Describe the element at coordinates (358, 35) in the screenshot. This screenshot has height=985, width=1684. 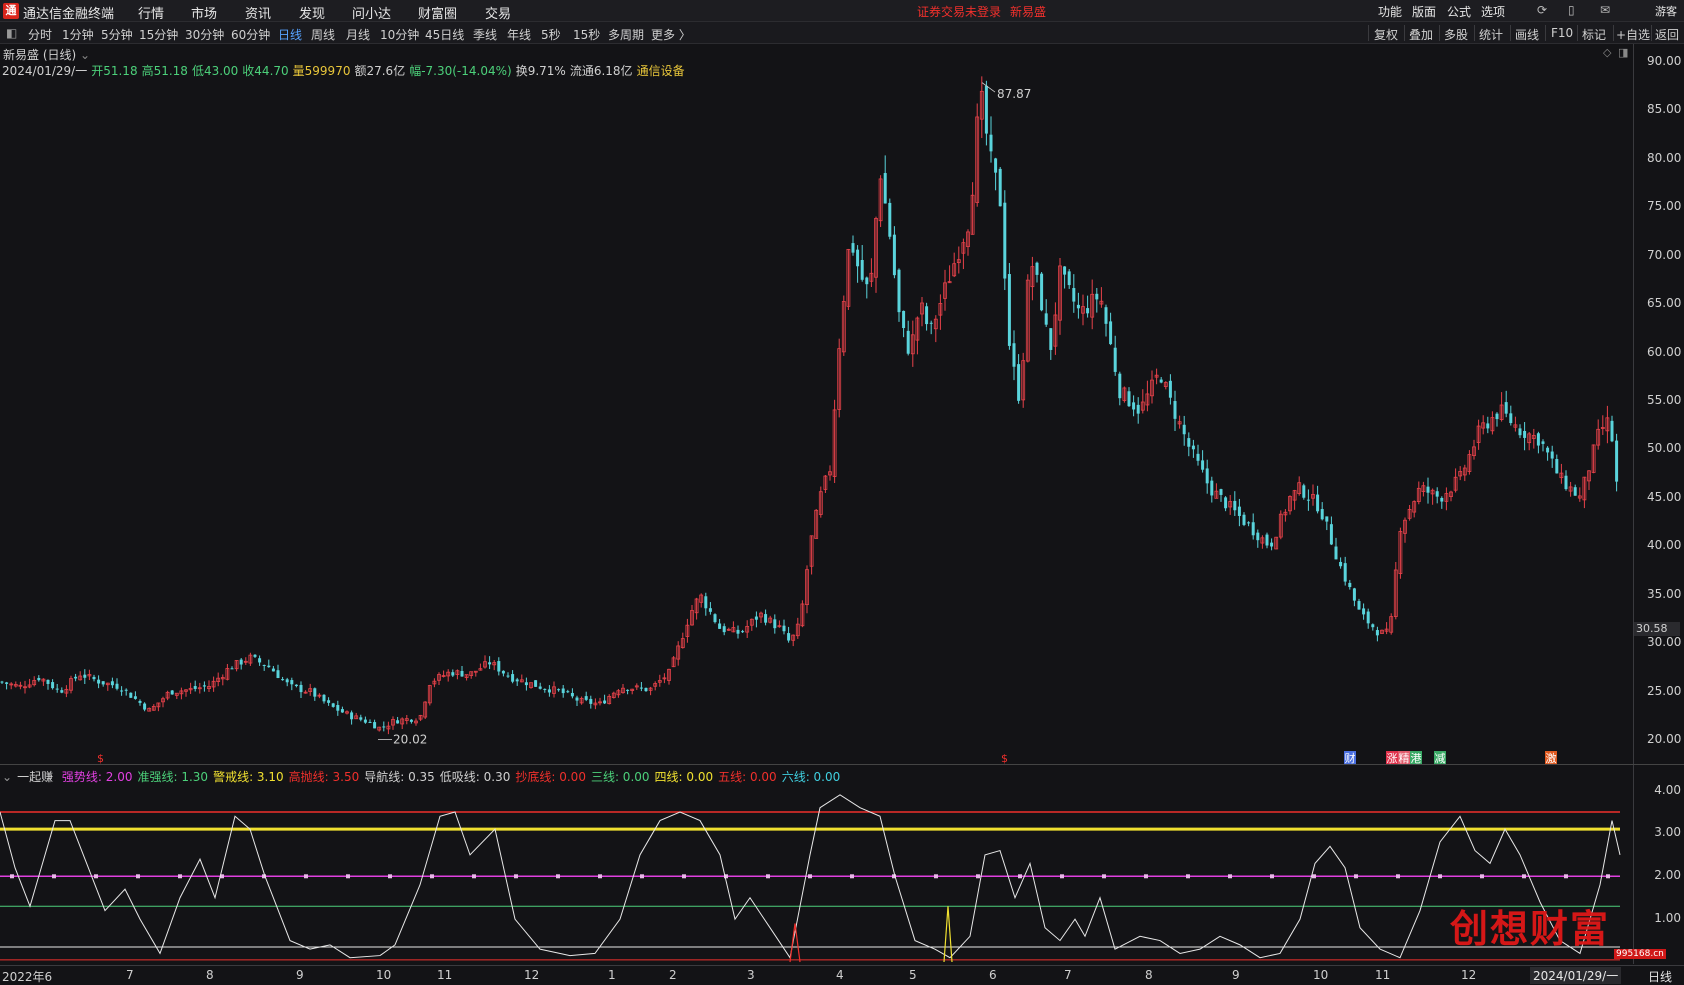
I see `period-monthly: 月线` at that location.